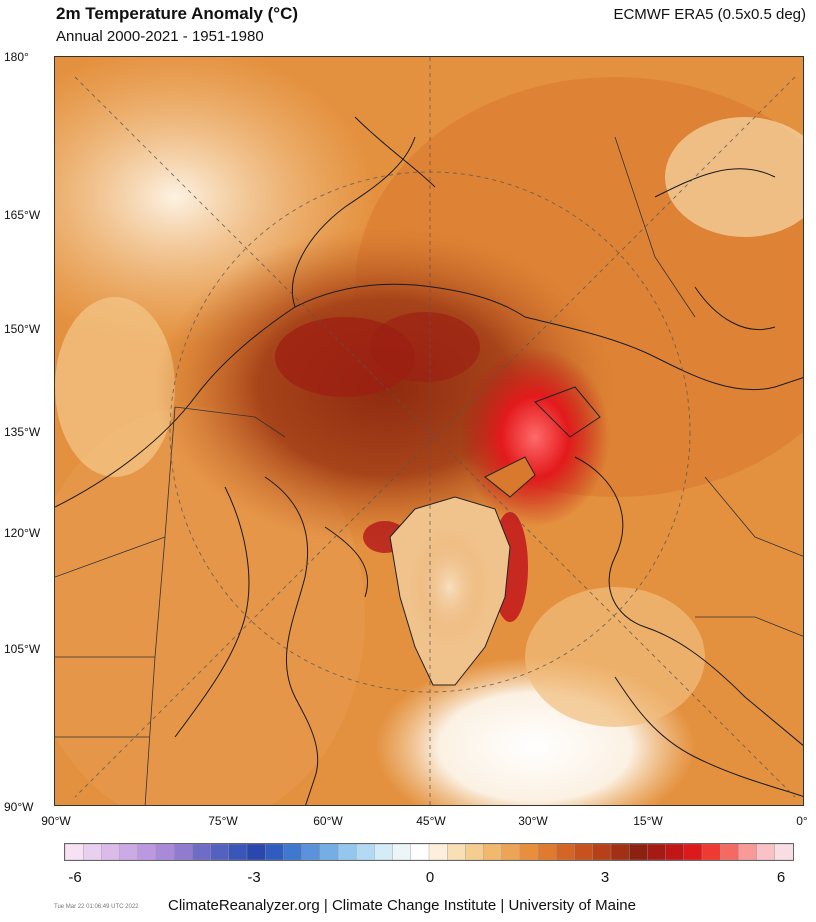  I want to click on colorbar-tick: -6, so click(75, 877).